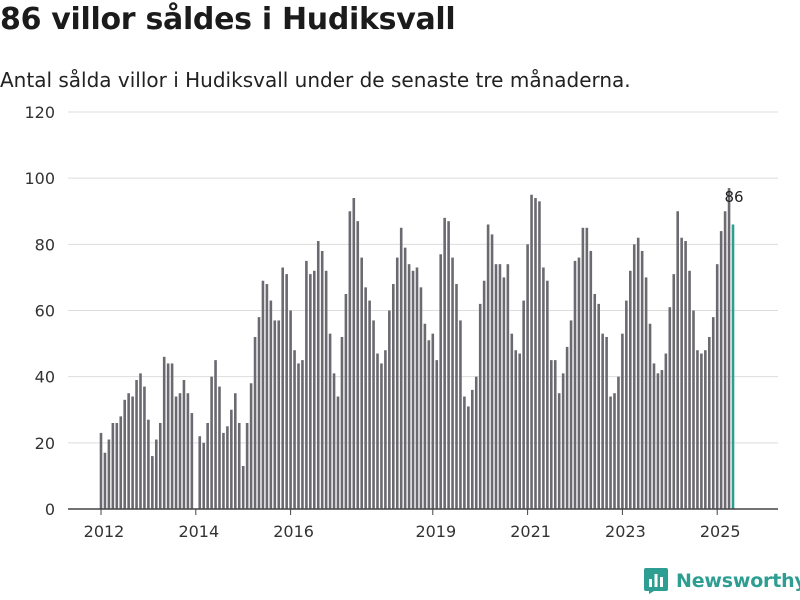 The width and height of the screenshot is (800, 600). What do you see at coordinates (104, 531) in the screenshot?
I see `x-tick-label: 2012` at bounding box center [104, 531].